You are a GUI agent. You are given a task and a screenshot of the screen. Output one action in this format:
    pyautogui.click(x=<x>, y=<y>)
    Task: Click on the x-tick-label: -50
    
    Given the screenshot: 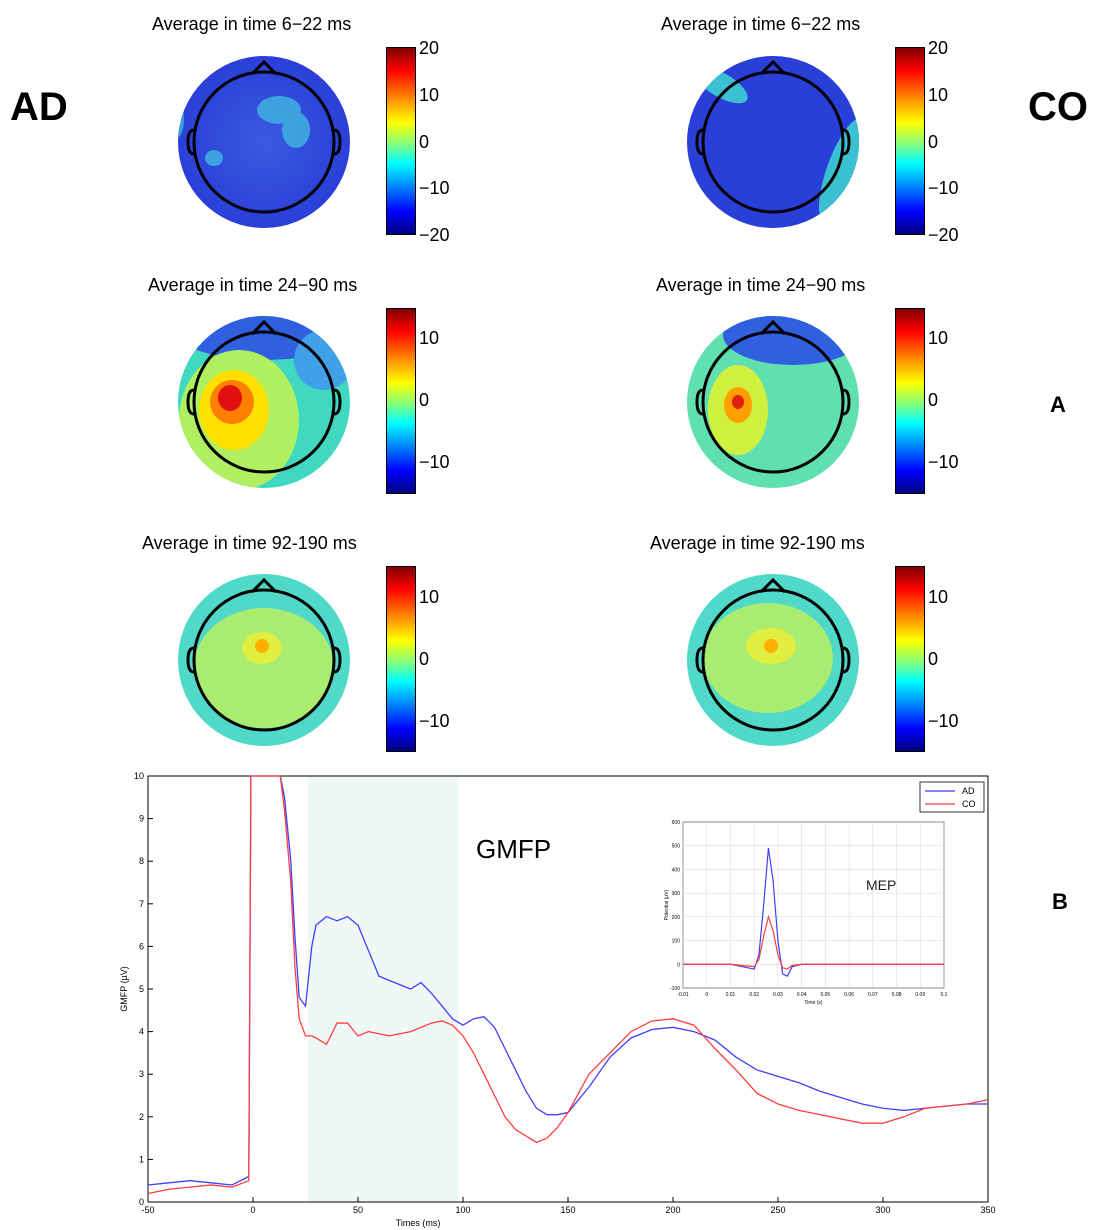 What is the action you would take?
    pyautogui.click(x=147, y=1210)
    